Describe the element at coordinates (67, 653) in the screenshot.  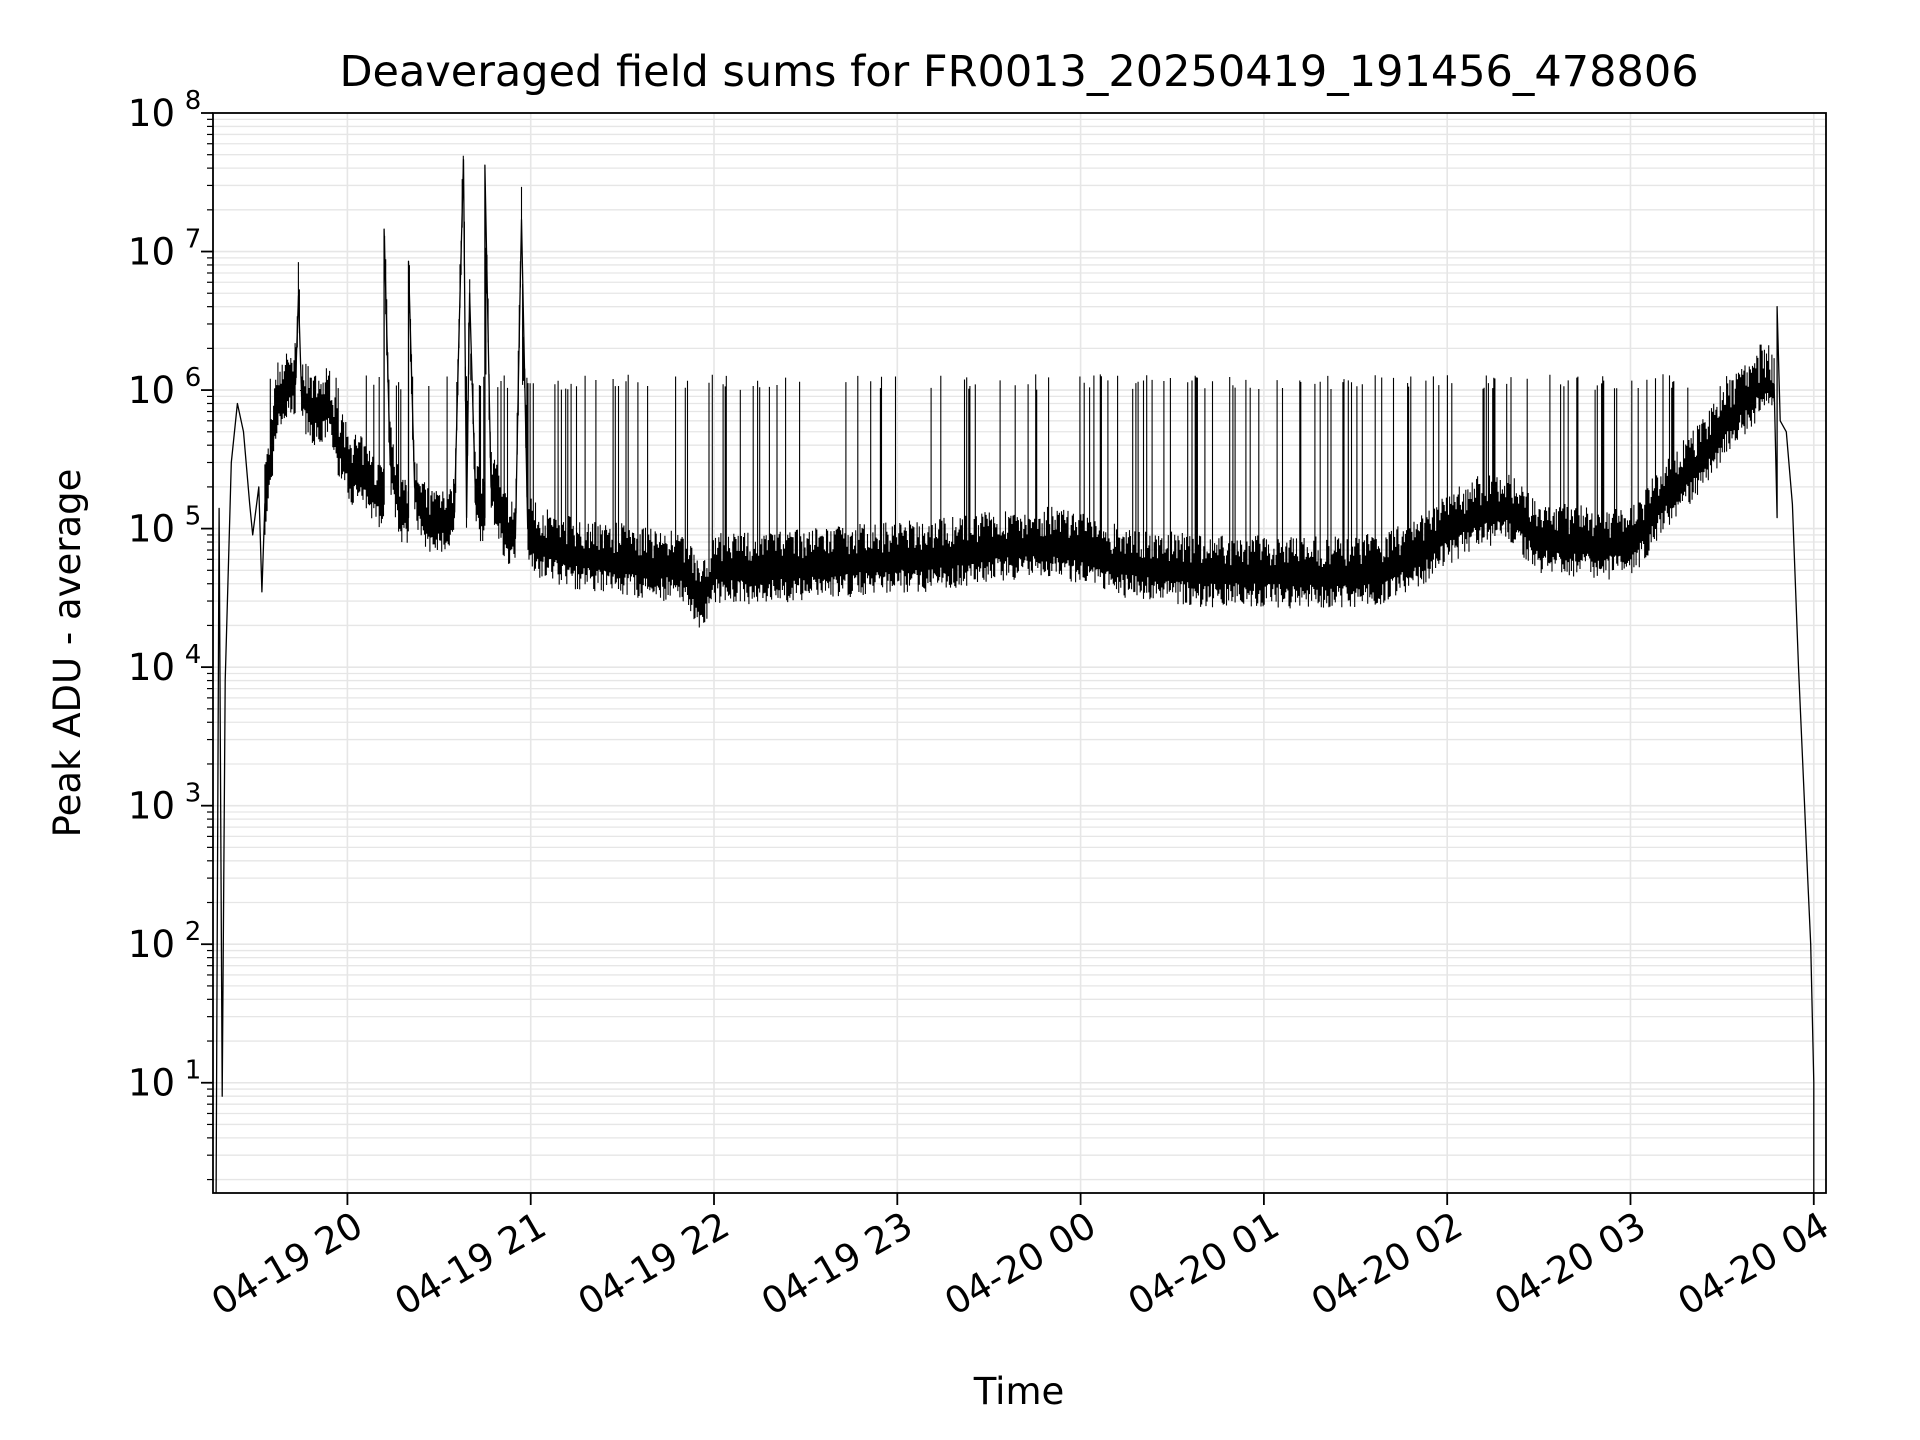
I see `y-axis-label: Peak ADU - average` at that location.